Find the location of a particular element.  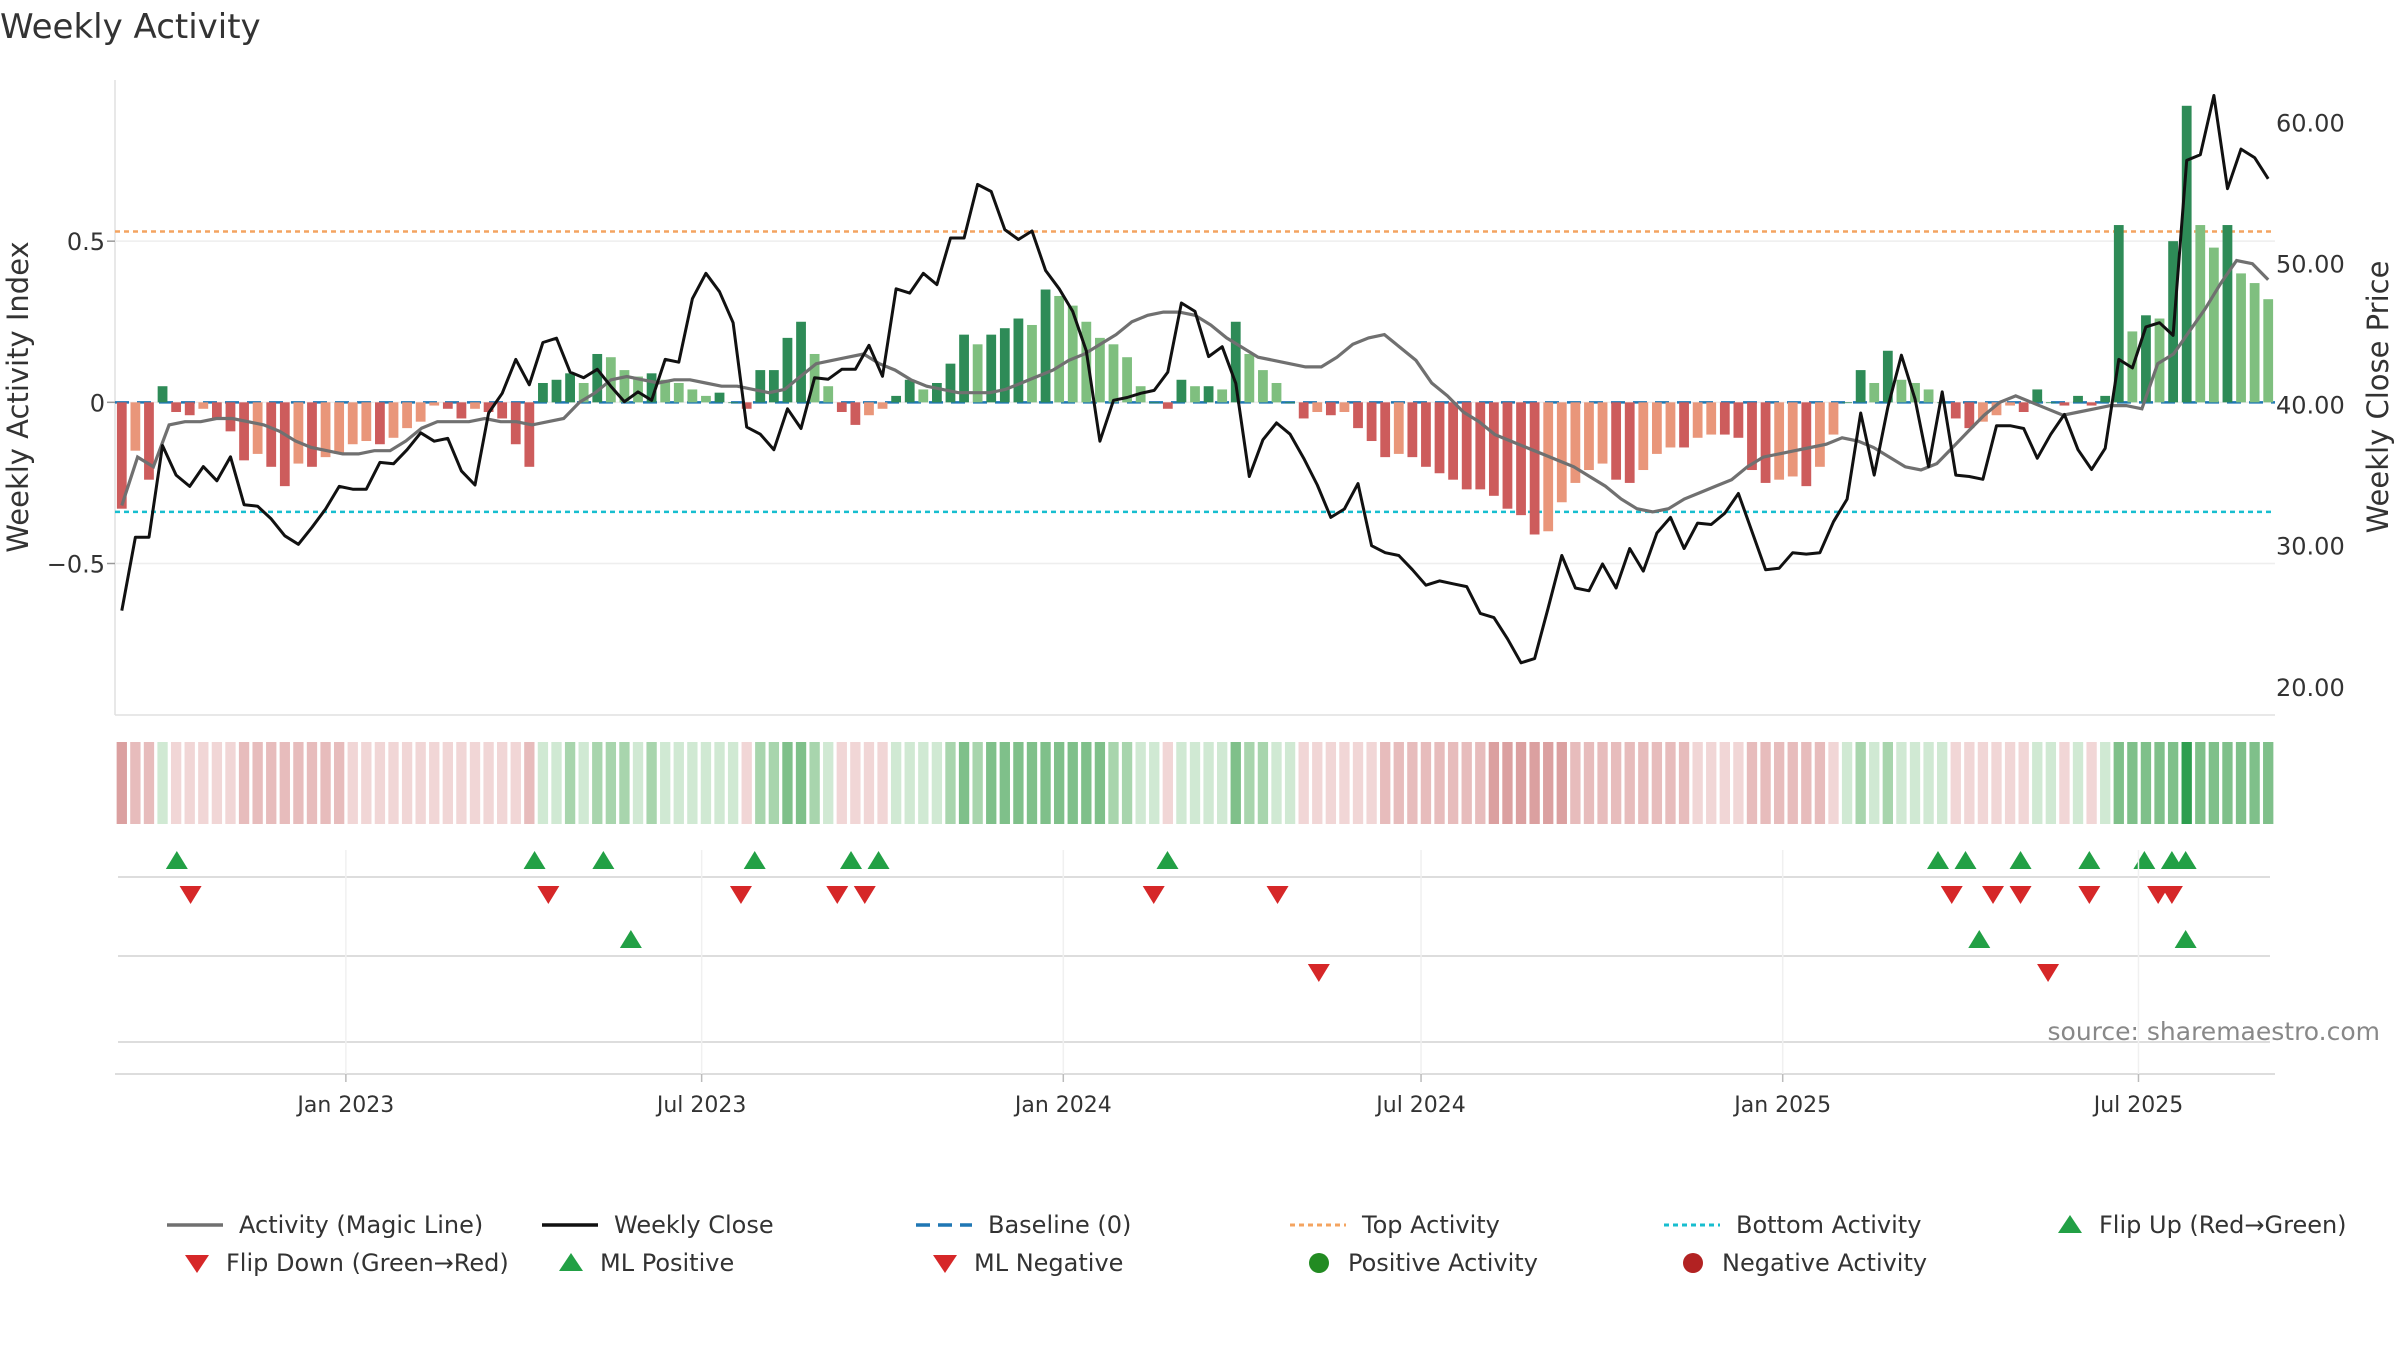

magic-line-swatch-icon is located at coordinates (195, 1225).